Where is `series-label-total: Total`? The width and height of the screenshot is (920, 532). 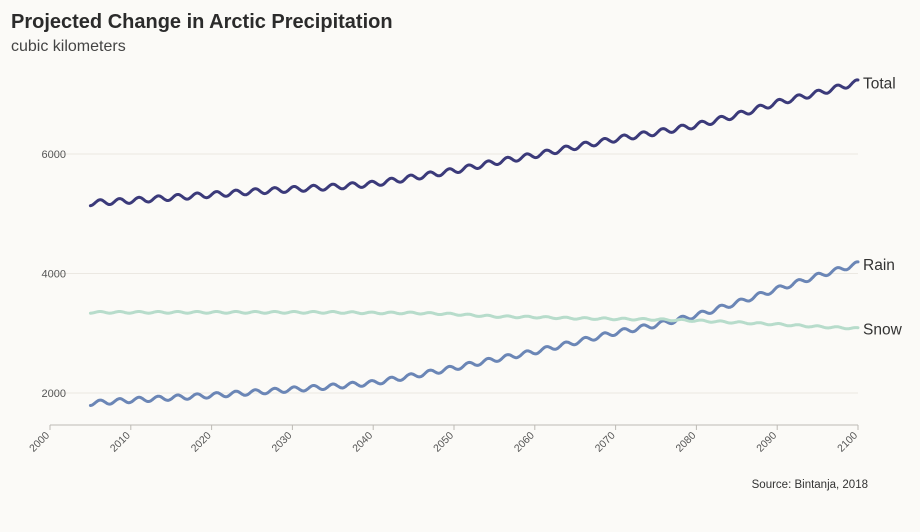
series-label-total: Total is located at coordinates (879, 83).